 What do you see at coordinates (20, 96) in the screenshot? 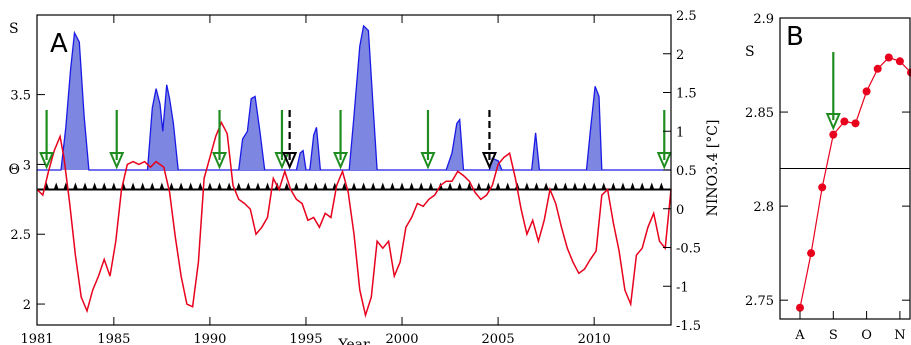
I see `a-left-tick-label: 3.5` at bounding box center [20, 96].